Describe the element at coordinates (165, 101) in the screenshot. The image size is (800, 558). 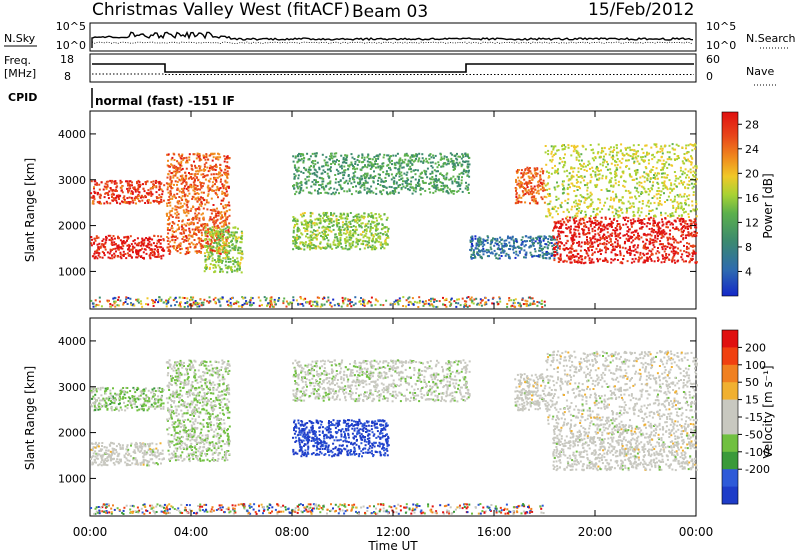
I see `cpid-text: normal (fast) -151 IF` at that location.